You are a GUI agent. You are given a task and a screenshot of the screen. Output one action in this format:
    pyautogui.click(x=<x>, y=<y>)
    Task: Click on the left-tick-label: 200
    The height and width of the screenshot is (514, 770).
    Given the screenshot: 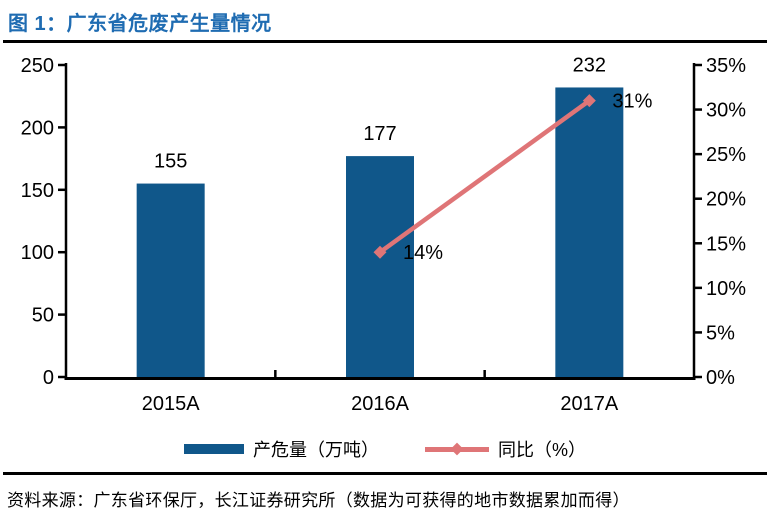 What is the action you would take?
    pyautogui.click(x=37, y=128)
    